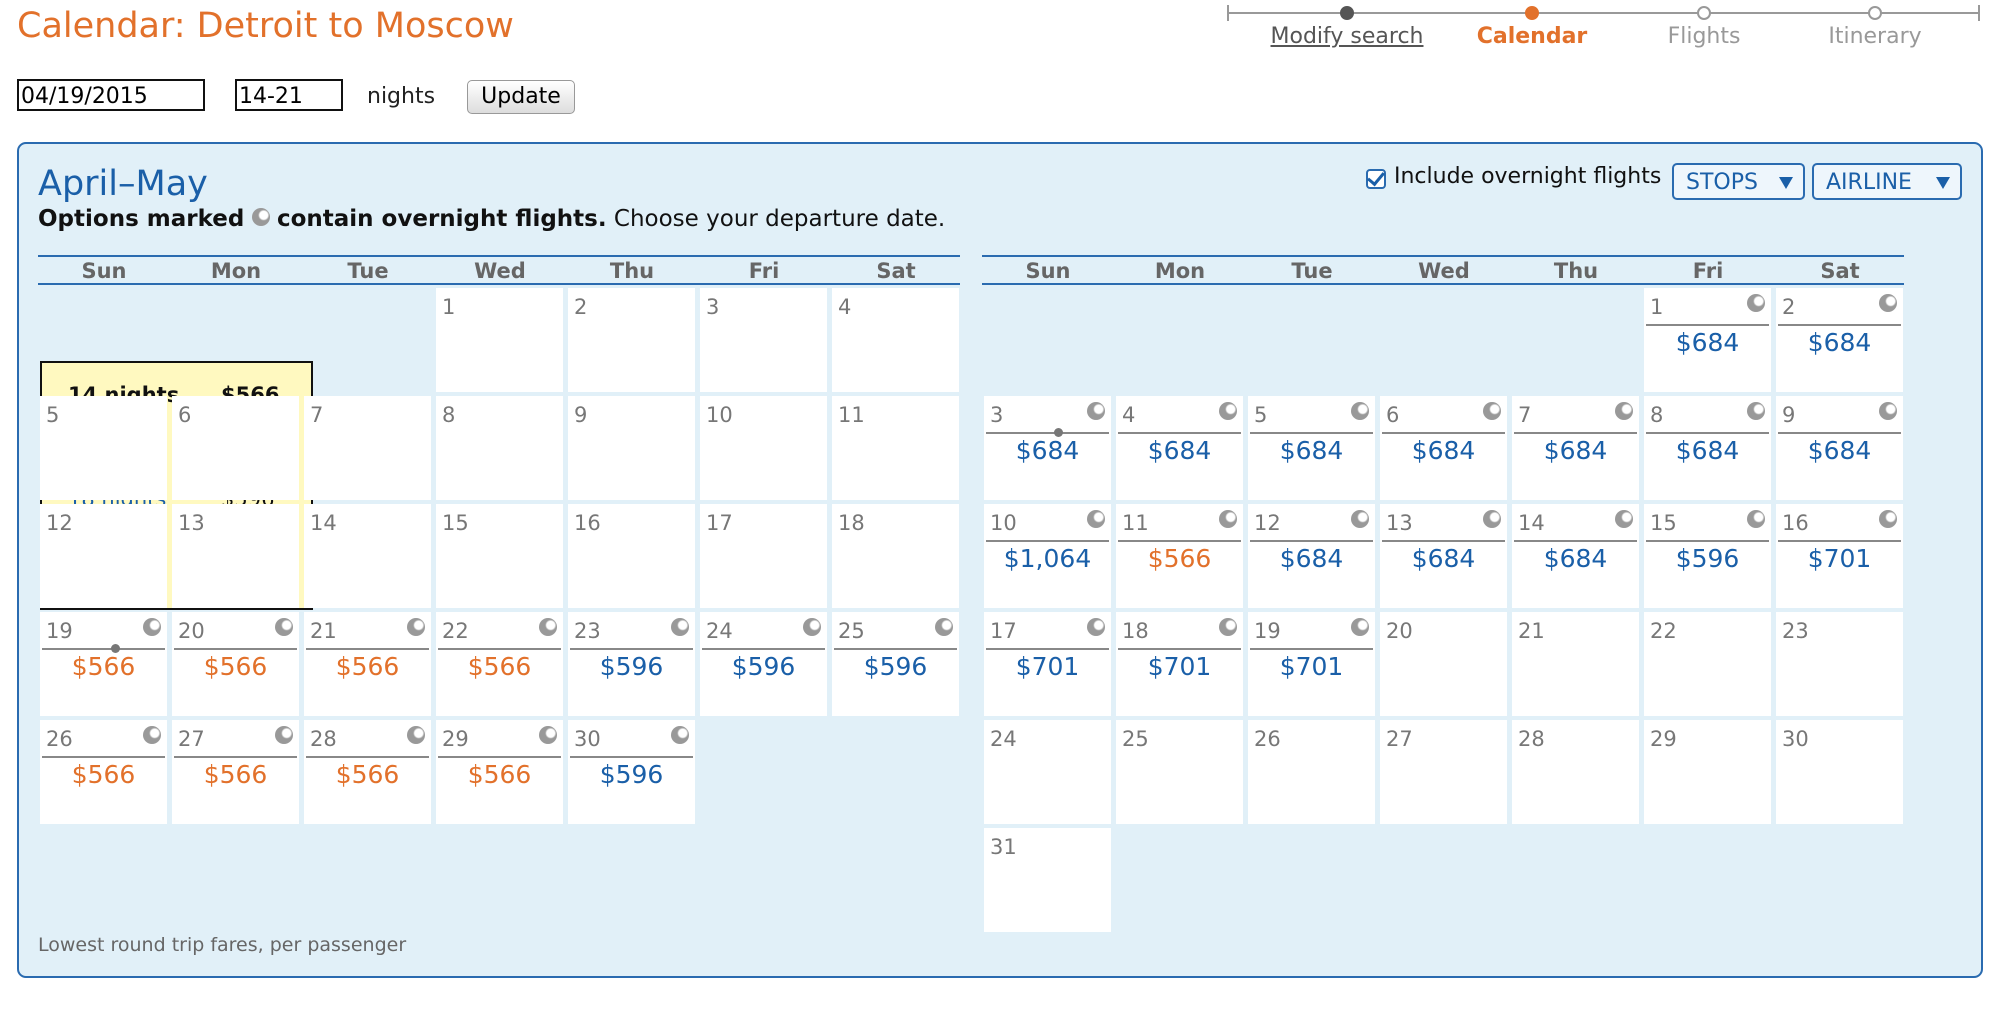 This screenshot has height=1012, width=2000. I want to click on airline-label: AIRLINE, so click(1869, 182).